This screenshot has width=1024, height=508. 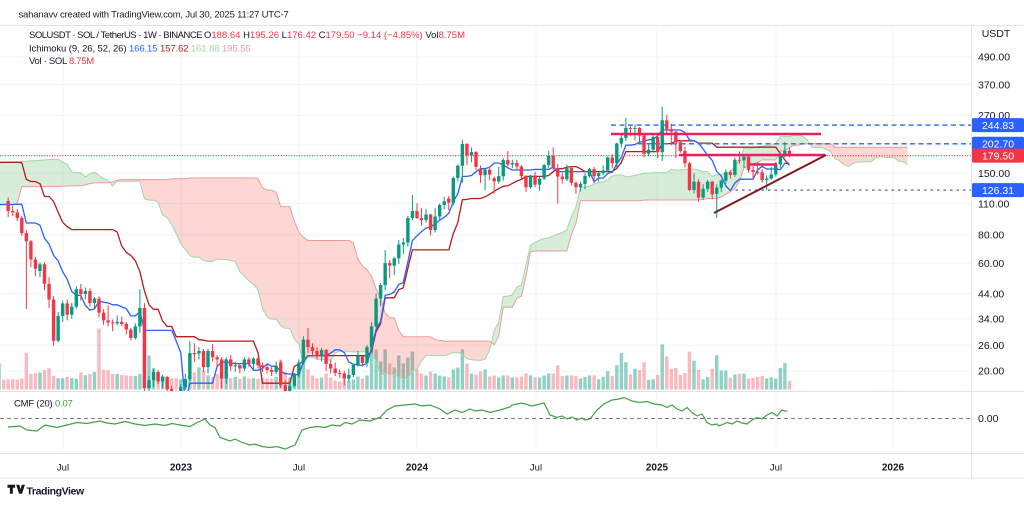 I want to click on svg-text: TradingView, so click(x=56, y=491).